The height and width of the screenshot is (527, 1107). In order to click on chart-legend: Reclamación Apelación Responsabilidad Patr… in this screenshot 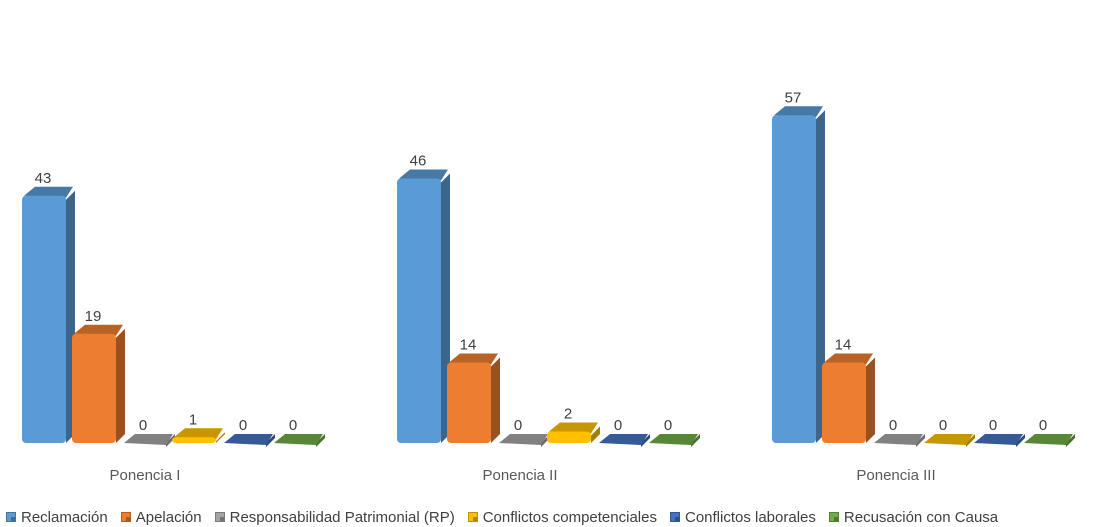, I will do `click(556, 517)`.